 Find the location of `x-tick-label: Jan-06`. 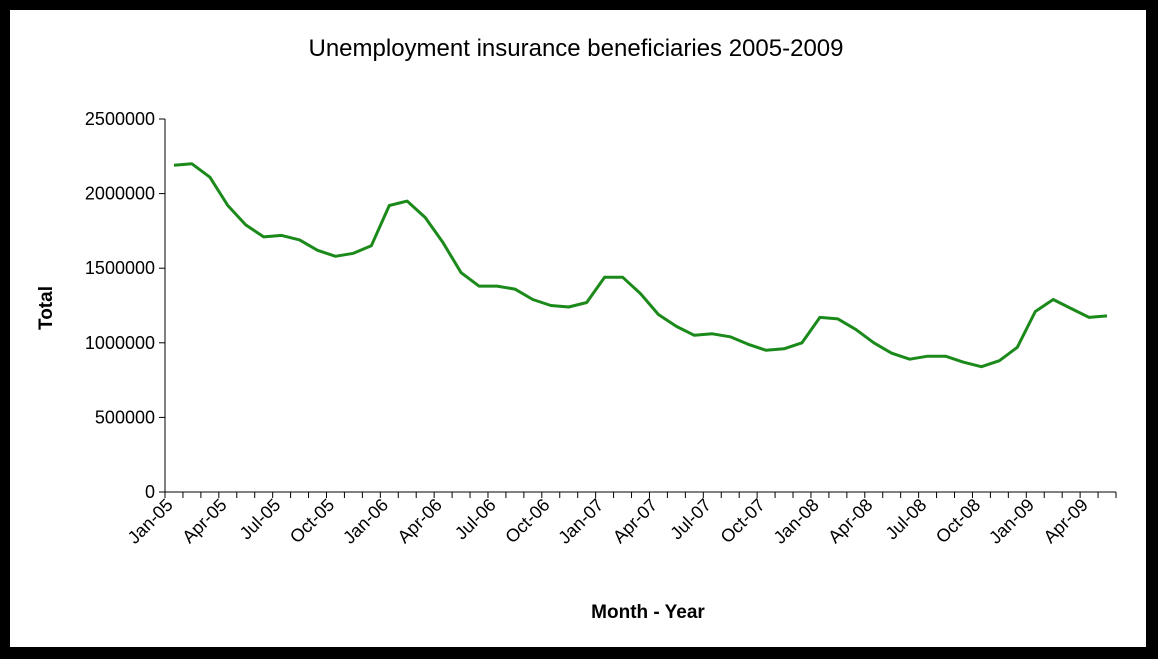

x-tick-label: Jan-06 is located at coordinates (365, 521).